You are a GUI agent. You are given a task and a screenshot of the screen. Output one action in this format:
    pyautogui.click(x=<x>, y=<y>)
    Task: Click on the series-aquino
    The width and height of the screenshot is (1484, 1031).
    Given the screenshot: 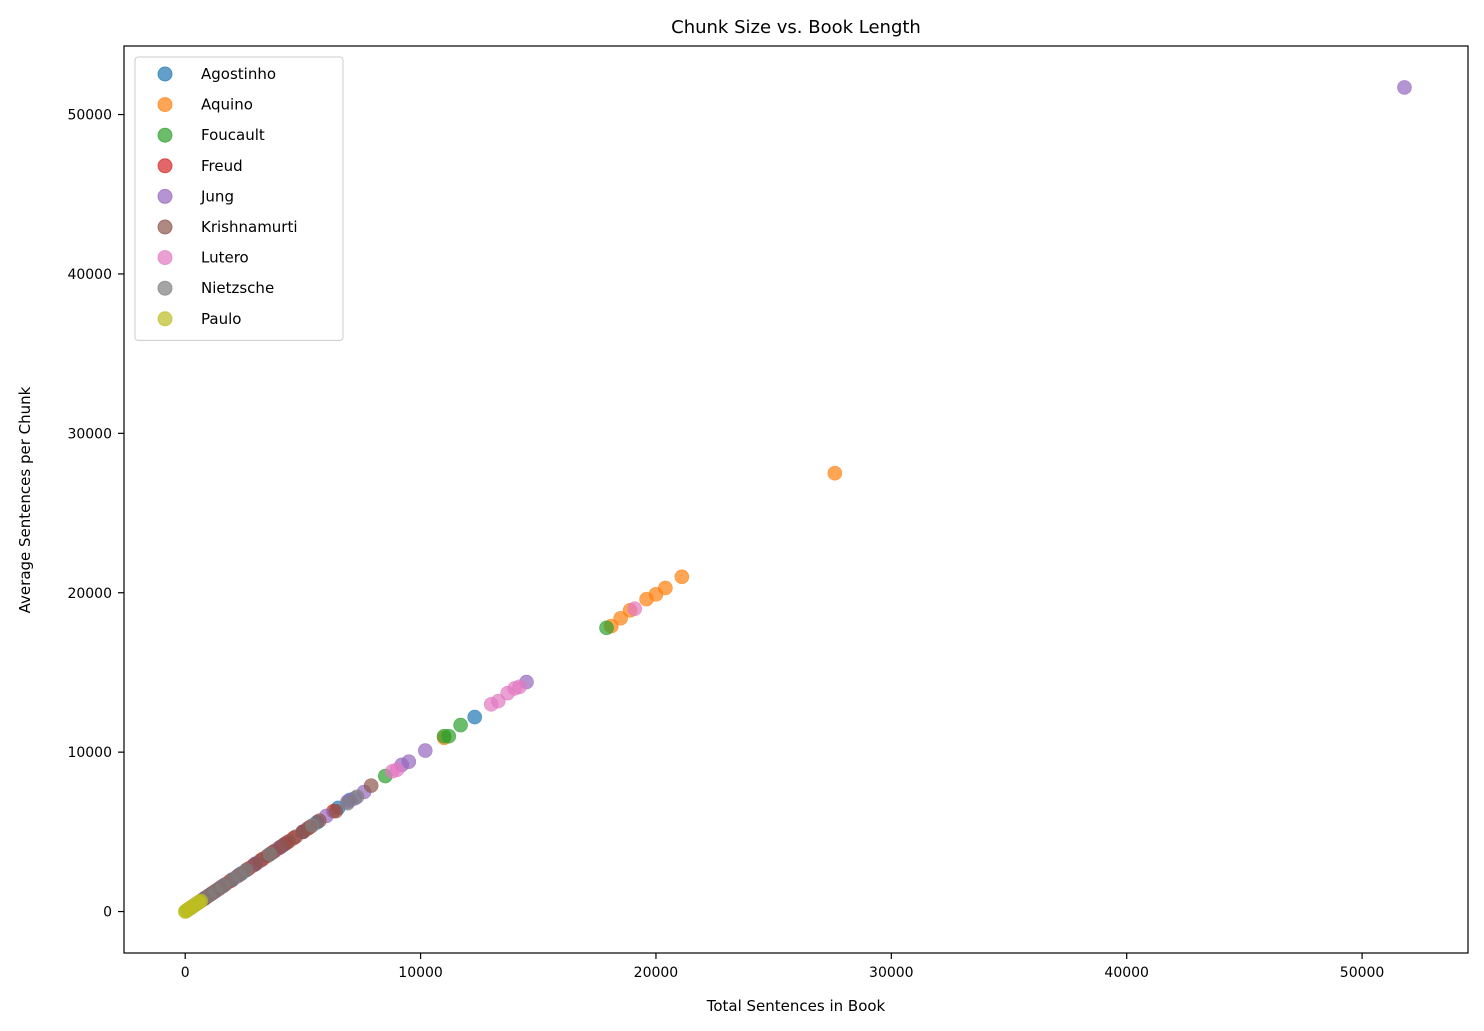 What is the action you would take?
    pyautogui.click(x=639, y=605)
    